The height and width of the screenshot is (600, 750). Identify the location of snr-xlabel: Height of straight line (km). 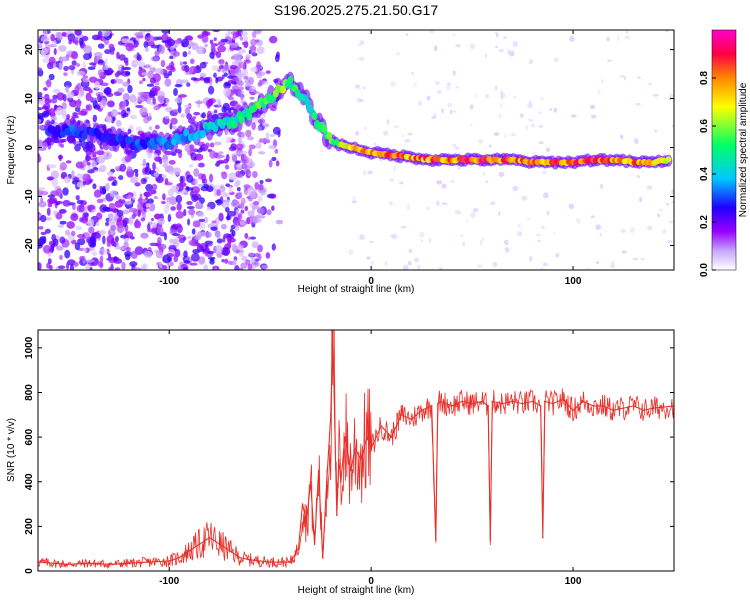
(356, 590).